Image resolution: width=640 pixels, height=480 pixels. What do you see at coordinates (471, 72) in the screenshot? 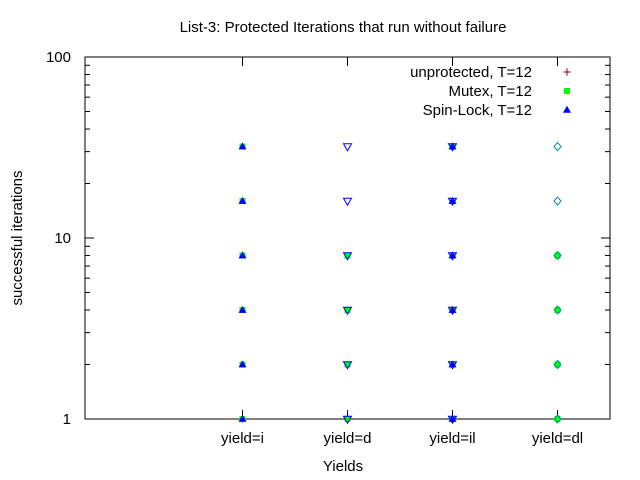
I see `legend-label: unprotected, T=12` at bounding box center [471, 72].